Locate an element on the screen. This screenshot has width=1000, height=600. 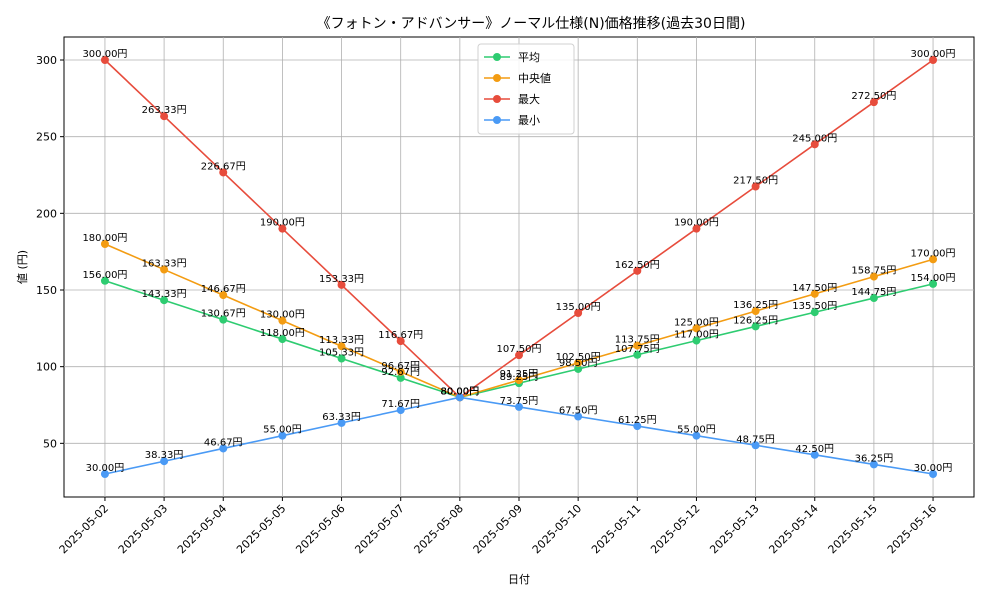
data-label: 180.00円 is located at coordinates (104, 238).